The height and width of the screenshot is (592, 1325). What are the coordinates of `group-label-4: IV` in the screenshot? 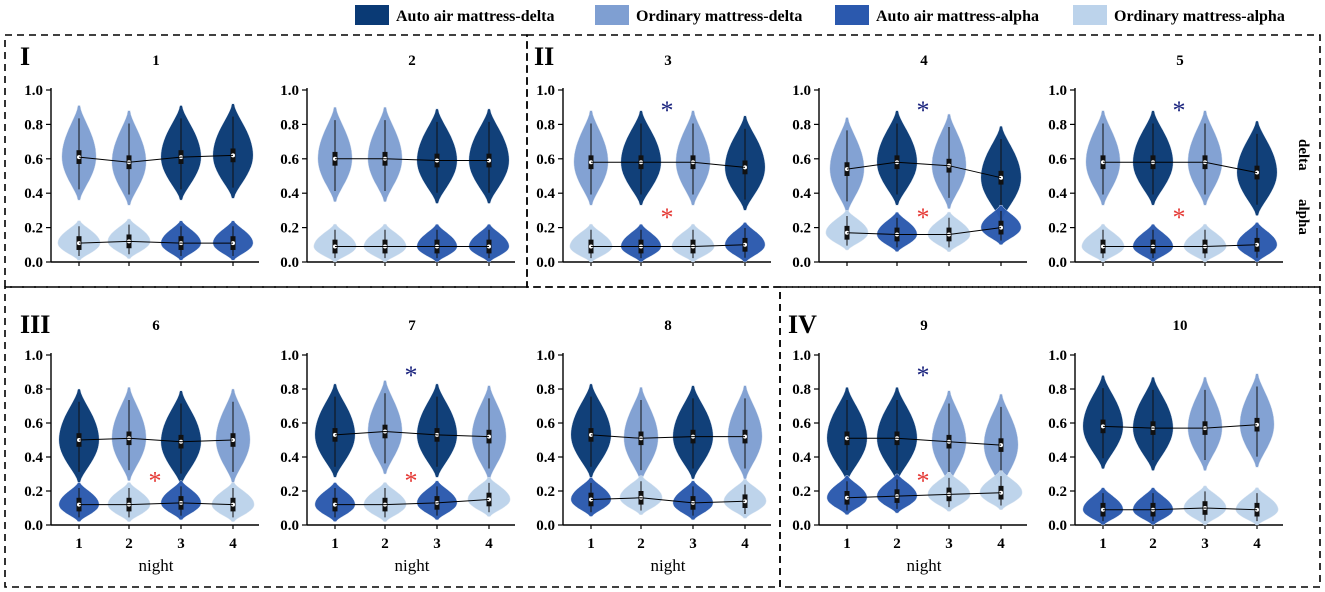 It's located at (802, 324).